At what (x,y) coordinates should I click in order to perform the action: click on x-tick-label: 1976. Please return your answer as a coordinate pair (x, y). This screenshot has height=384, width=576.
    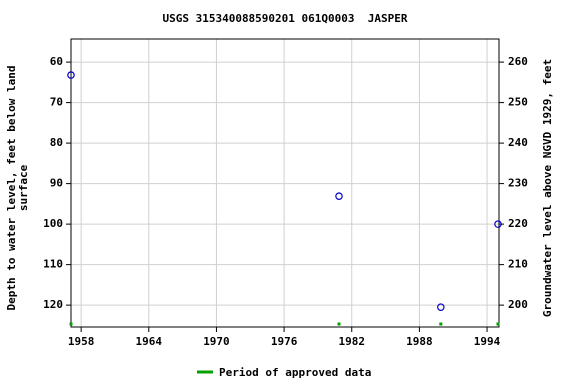
    Looking at the image, I should click on (284, 341).